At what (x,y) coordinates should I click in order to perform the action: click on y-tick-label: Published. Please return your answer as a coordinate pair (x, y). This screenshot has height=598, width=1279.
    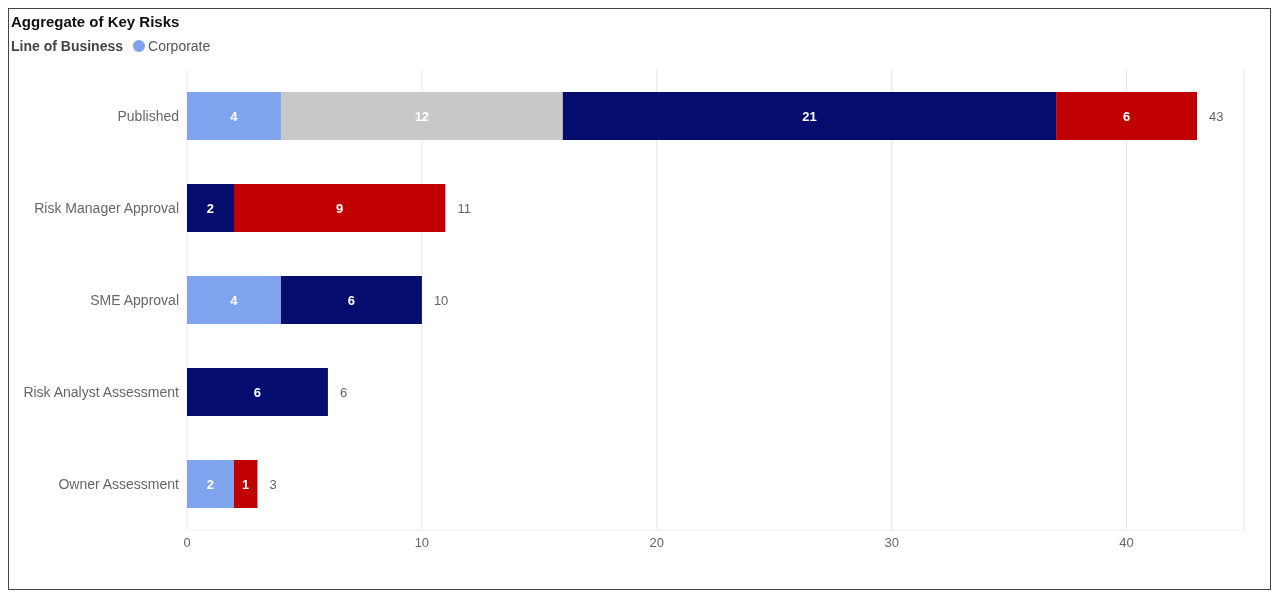
    Looking at the image, I should click on (148, 115).